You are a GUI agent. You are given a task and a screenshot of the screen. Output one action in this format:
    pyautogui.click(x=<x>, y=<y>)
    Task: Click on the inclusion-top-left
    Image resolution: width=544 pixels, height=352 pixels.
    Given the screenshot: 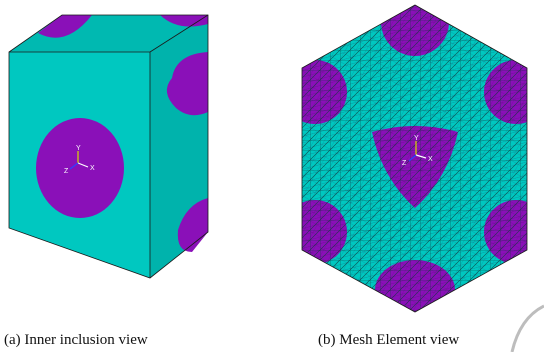 What is the action you would take?
    pyautogui.click(x=65, y=26)
    